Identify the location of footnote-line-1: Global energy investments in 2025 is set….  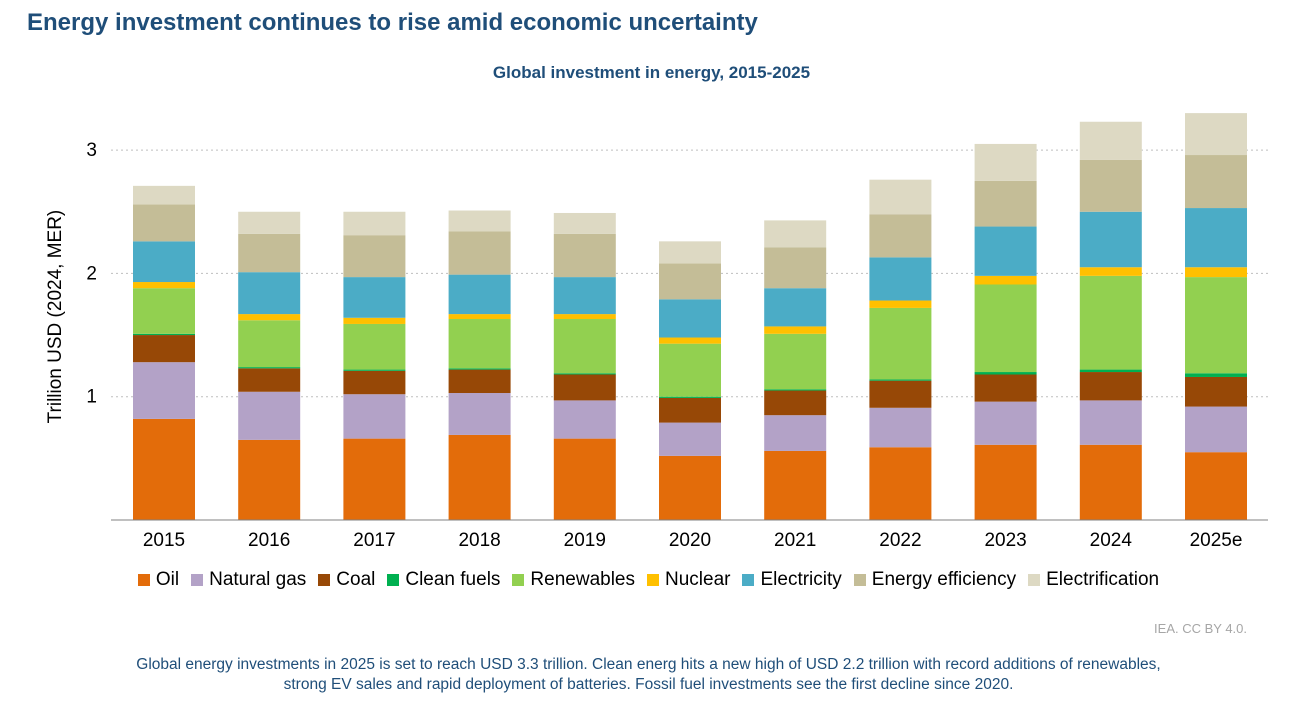
(648, 664).